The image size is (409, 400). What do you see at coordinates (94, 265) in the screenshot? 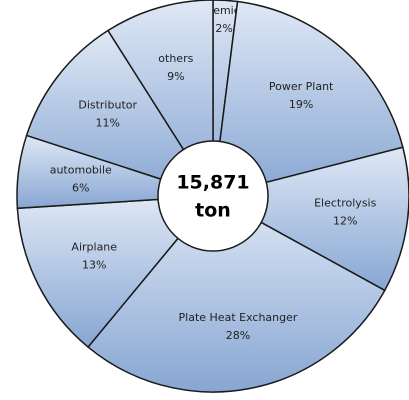
I see `slice-value: 13%` at bounding box center [94, 265].